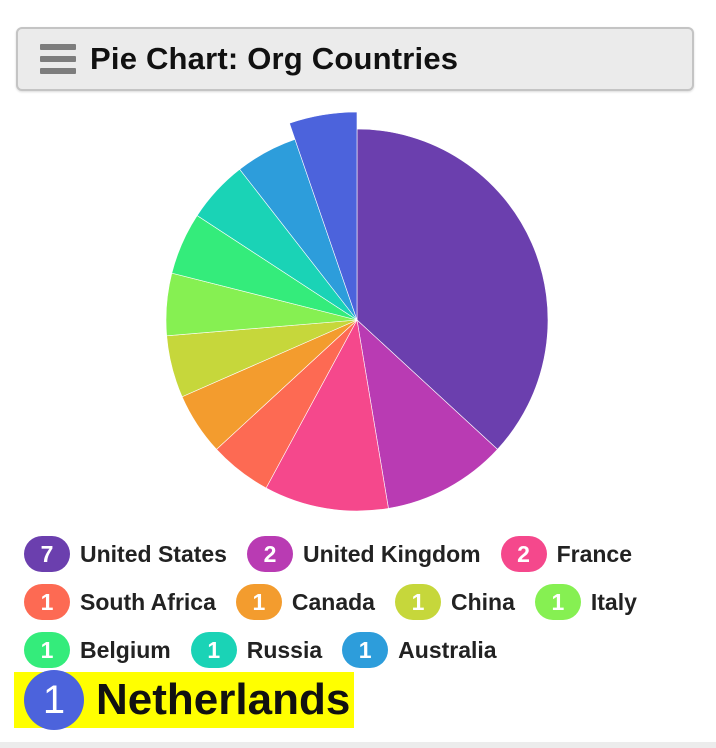  What do you see at coordinates (153, 553) in the screenshot?
I see `legend-label: United States` at bounding box center [153, 553].